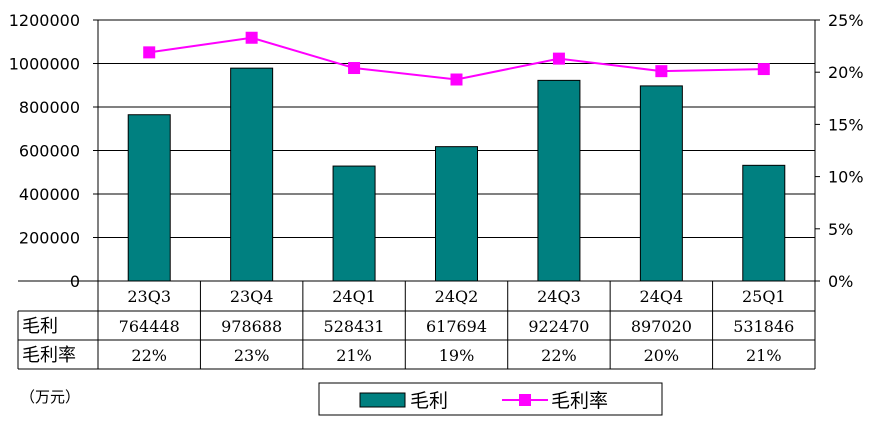  Describe the element at coordinates (579, 401) in the screenshot. I see `legend-line-label: 毛利率` at that location.